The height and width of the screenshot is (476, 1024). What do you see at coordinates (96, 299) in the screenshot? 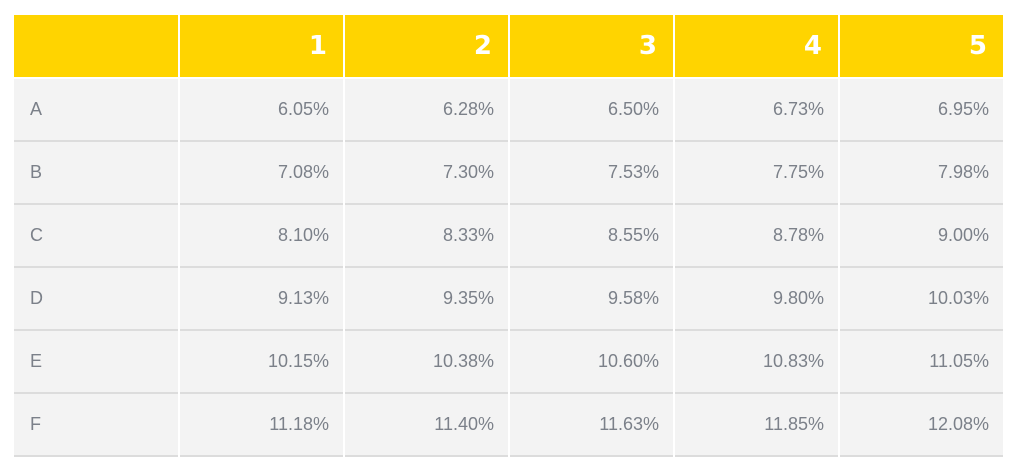
I see `row-label: D` at bounding box center [96, 299].